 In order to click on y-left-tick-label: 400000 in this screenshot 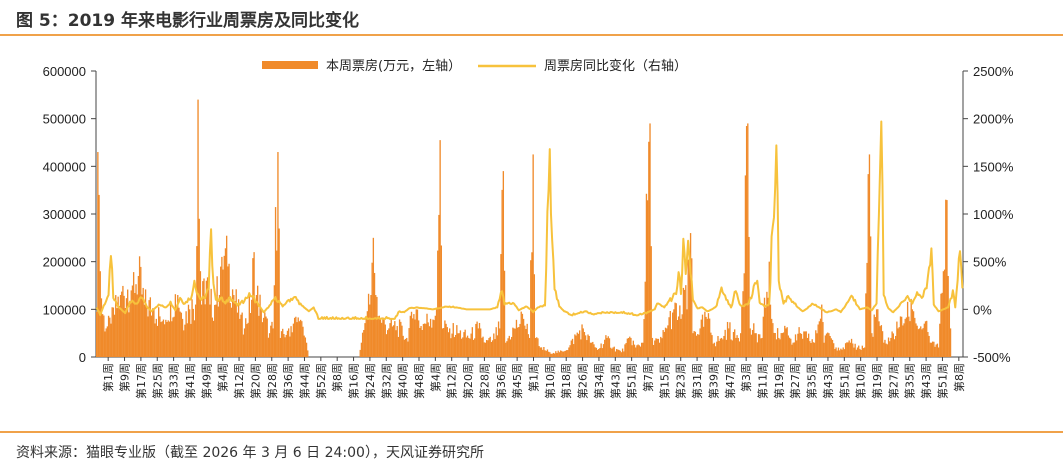, I will do `click(64, 166)`.